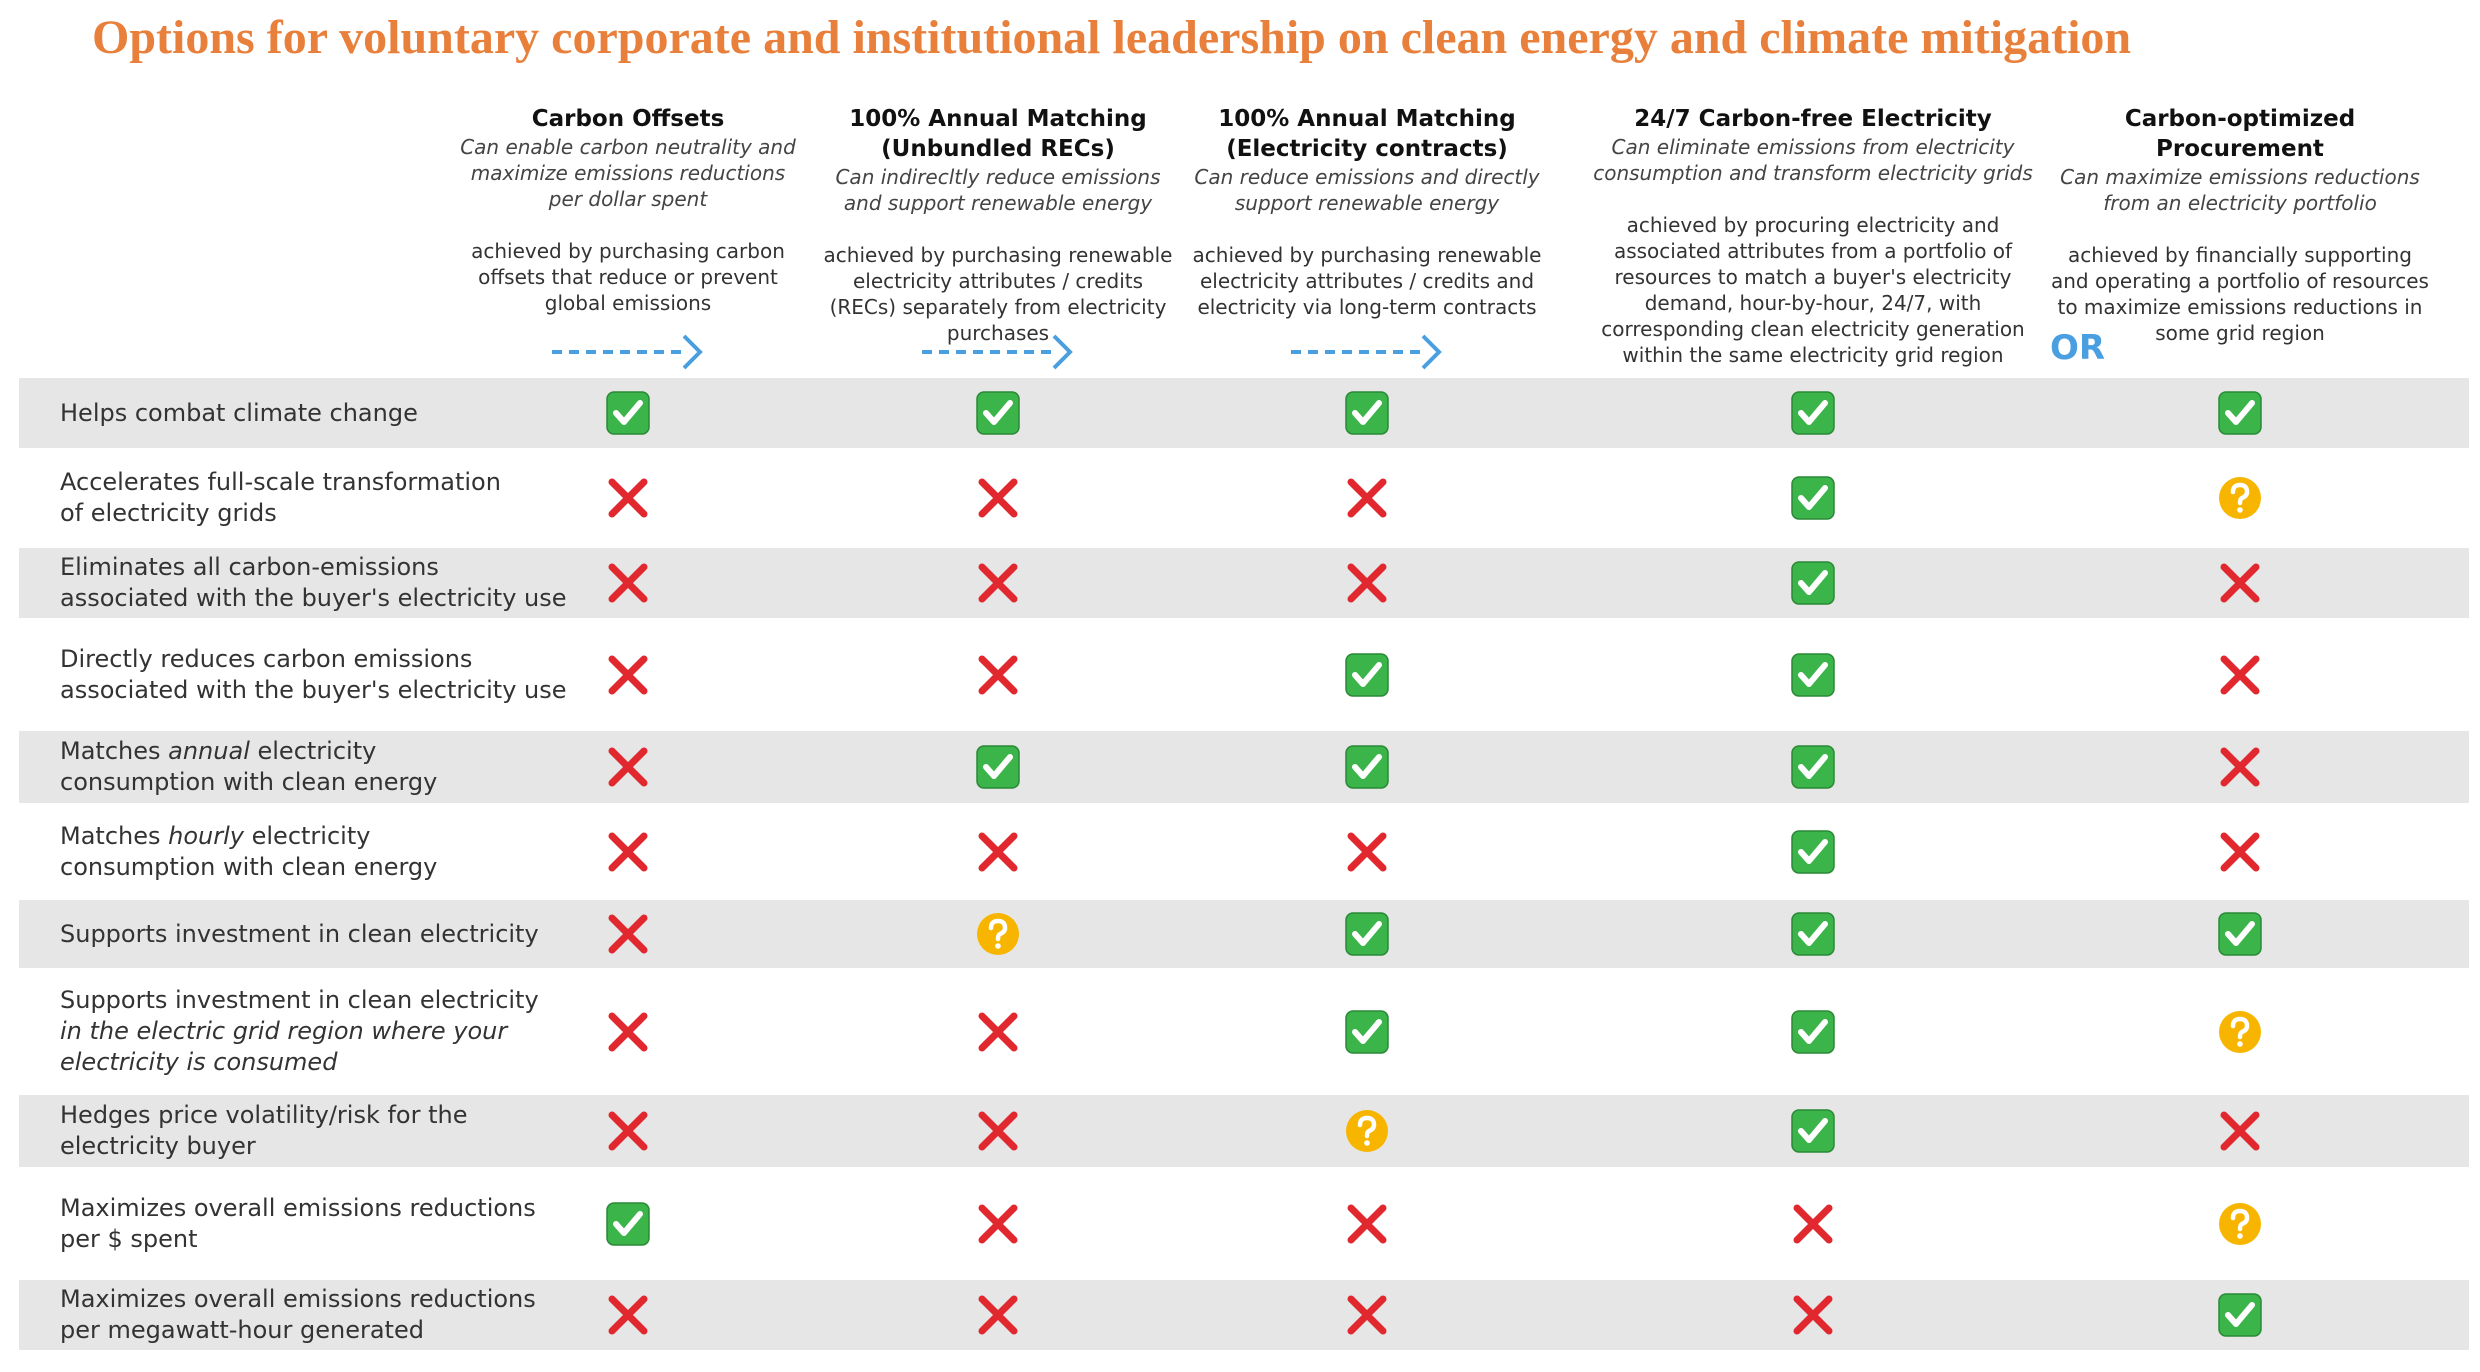 This screenshot has height=1372, width=2480. I want to click on label-text: per $ spent, so click(129, 1238).